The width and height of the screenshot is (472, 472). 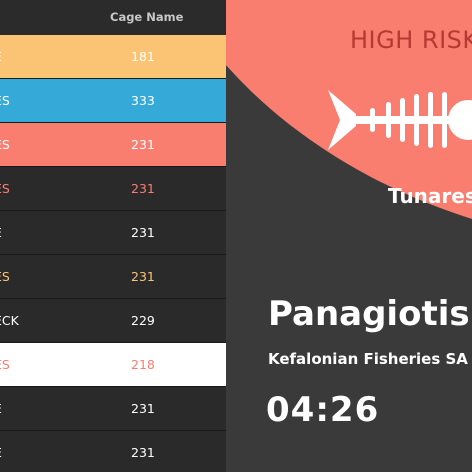 I want to click on row-cage-name: 181, so click(x=143, y=56).